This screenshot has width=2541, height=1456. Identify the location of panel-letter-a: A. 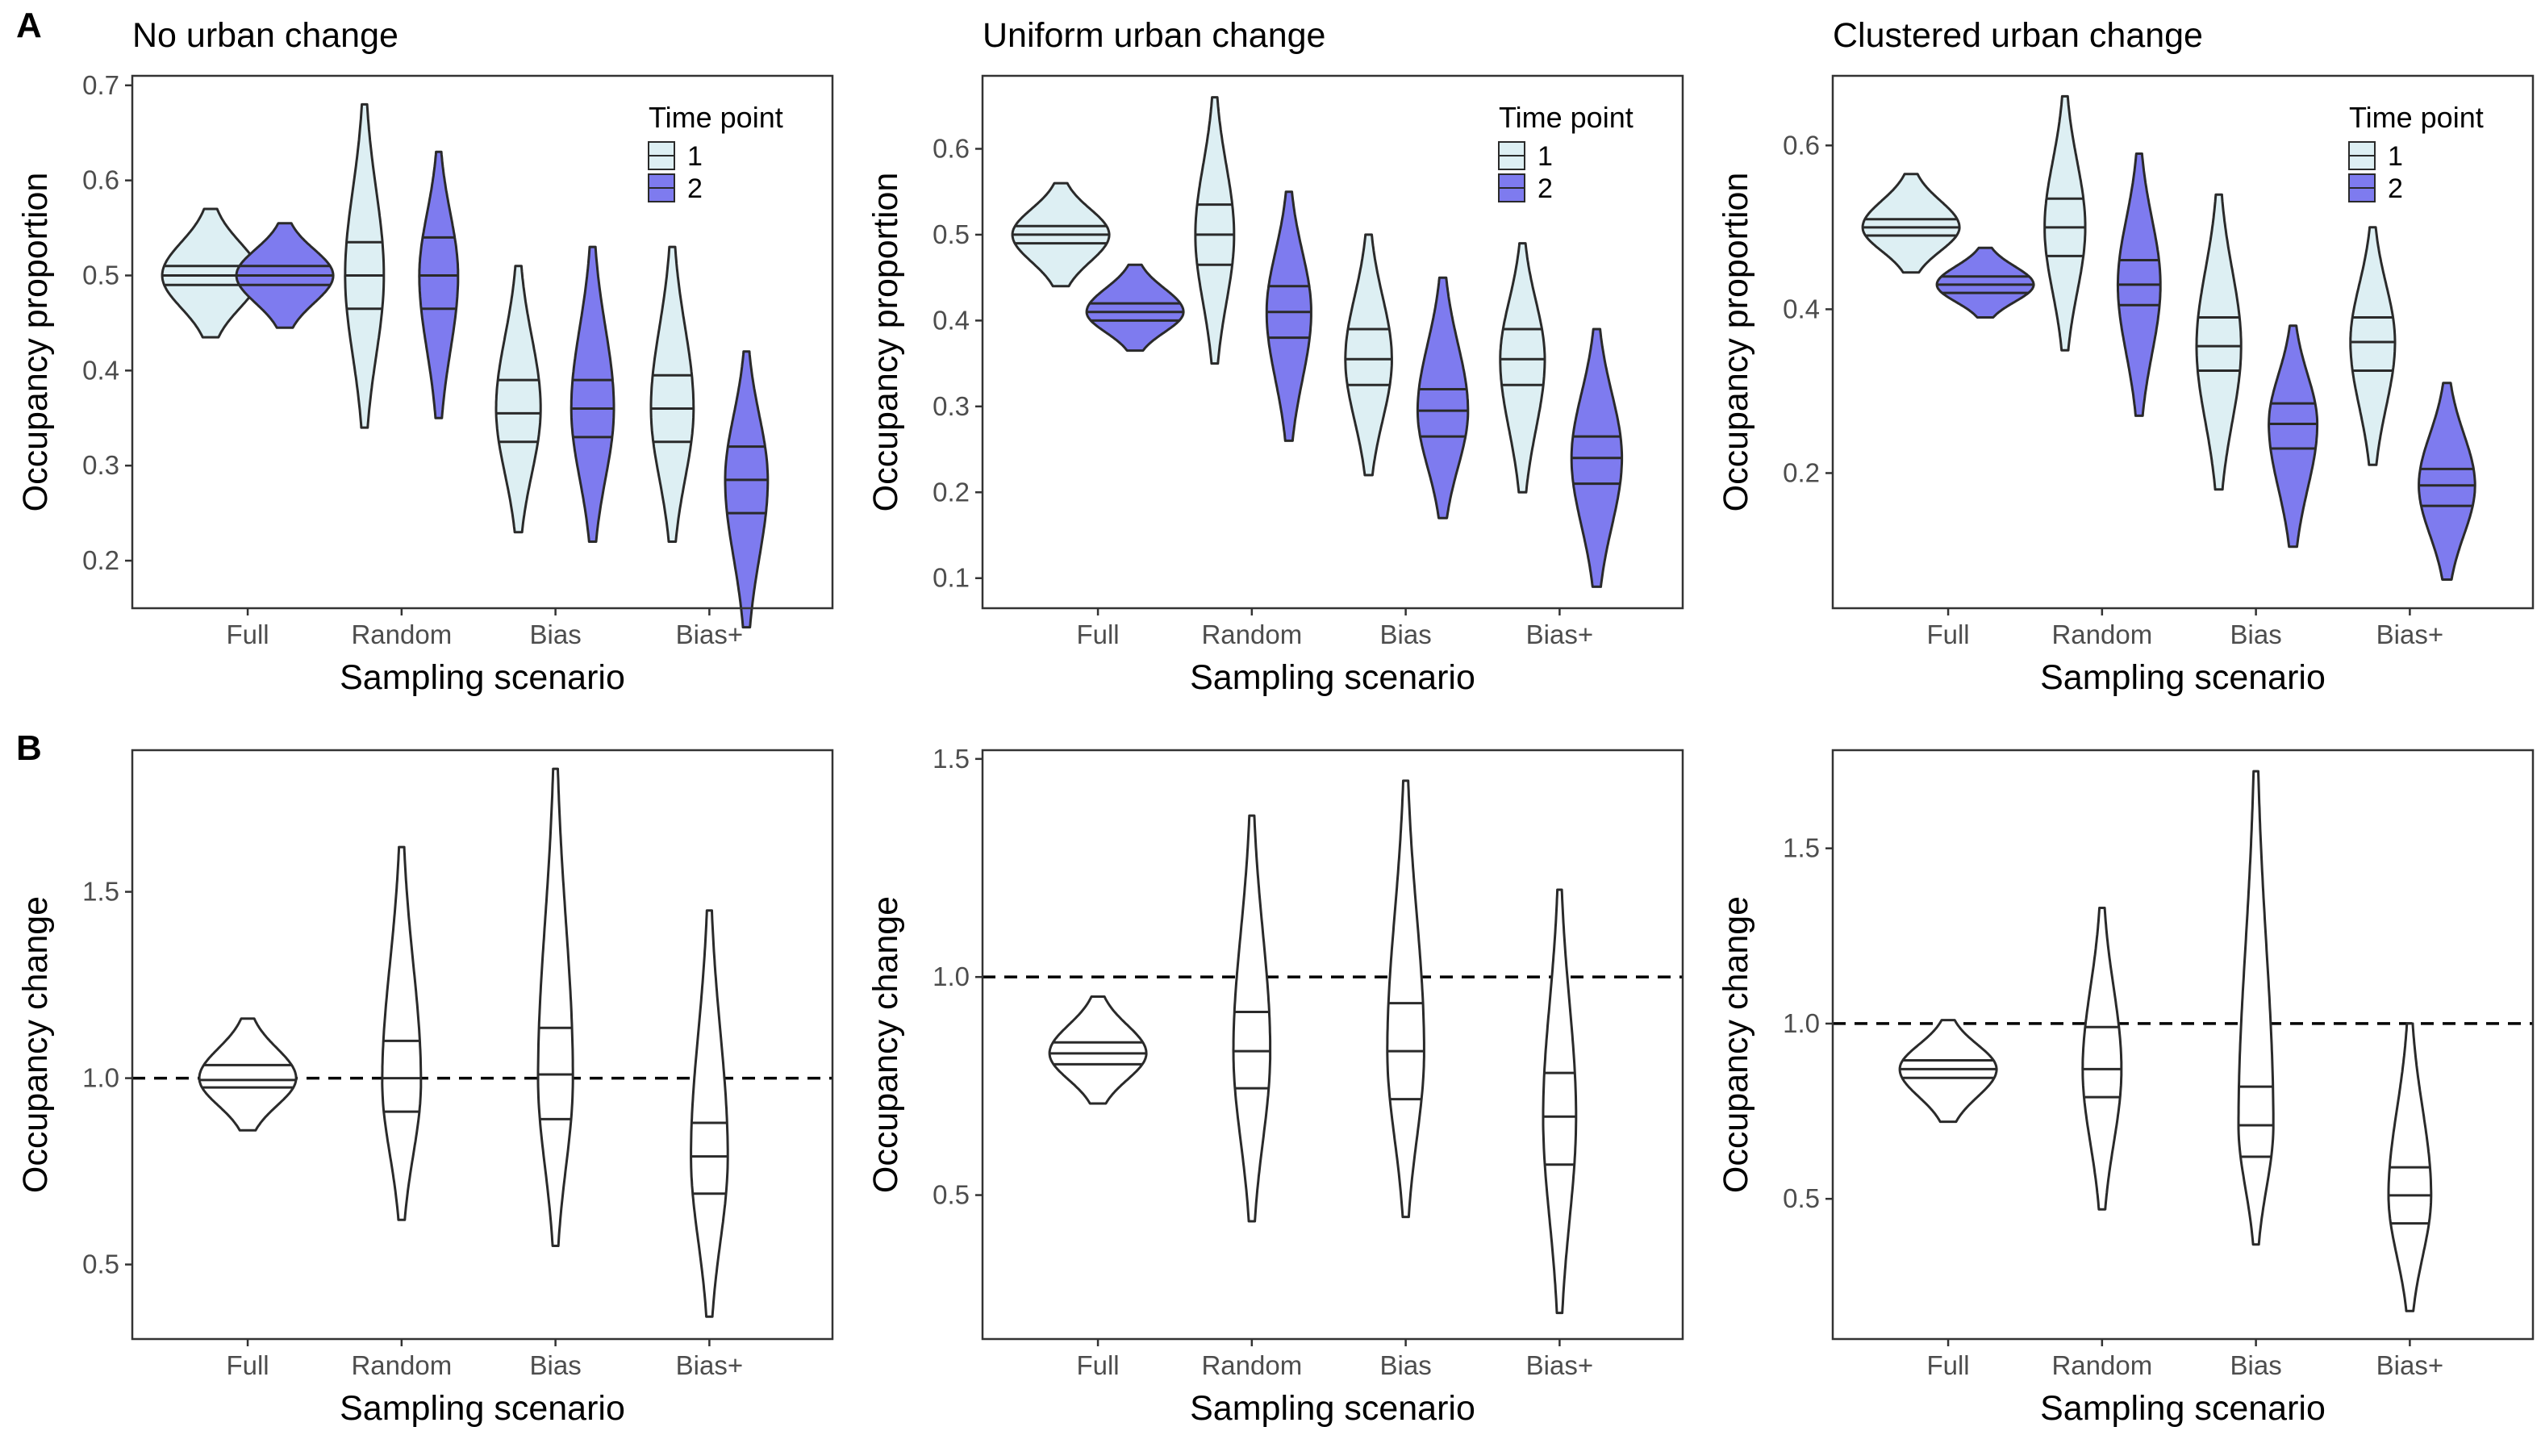
(29, 25).